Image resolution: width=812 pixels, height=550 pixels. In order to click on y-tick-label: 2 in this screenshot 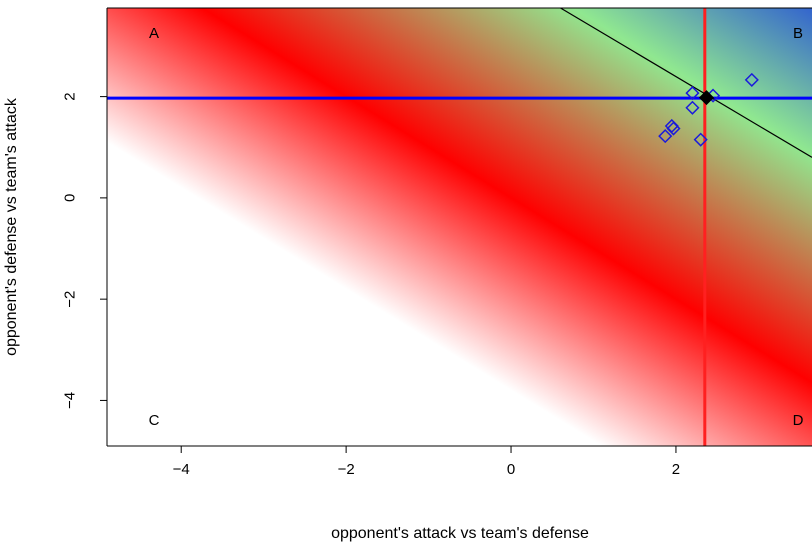, I will do `click(70, 96)`.